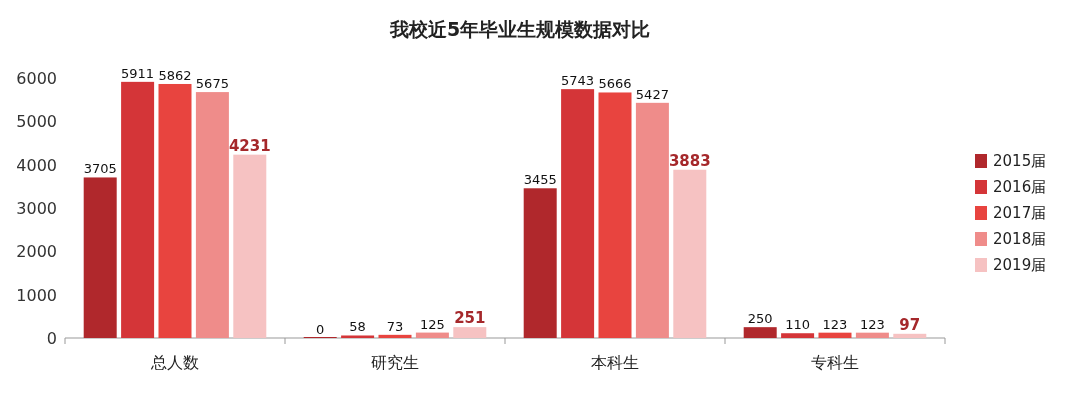 This screenshot has width=1080, height=405. I want to click on y-tick-label: 4000, so click(36, 165).